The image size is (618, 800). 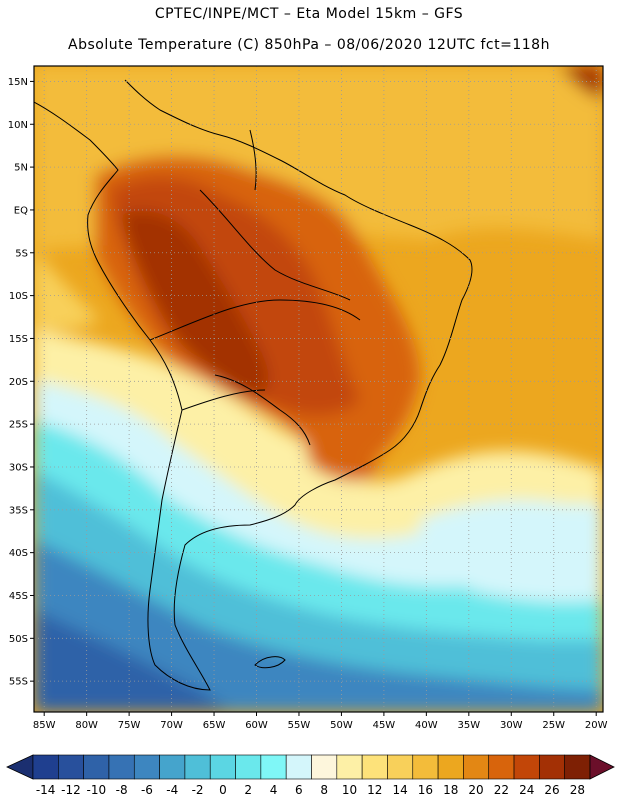 I want to click on colorbar-label: -10, so click(x=96, y=790).